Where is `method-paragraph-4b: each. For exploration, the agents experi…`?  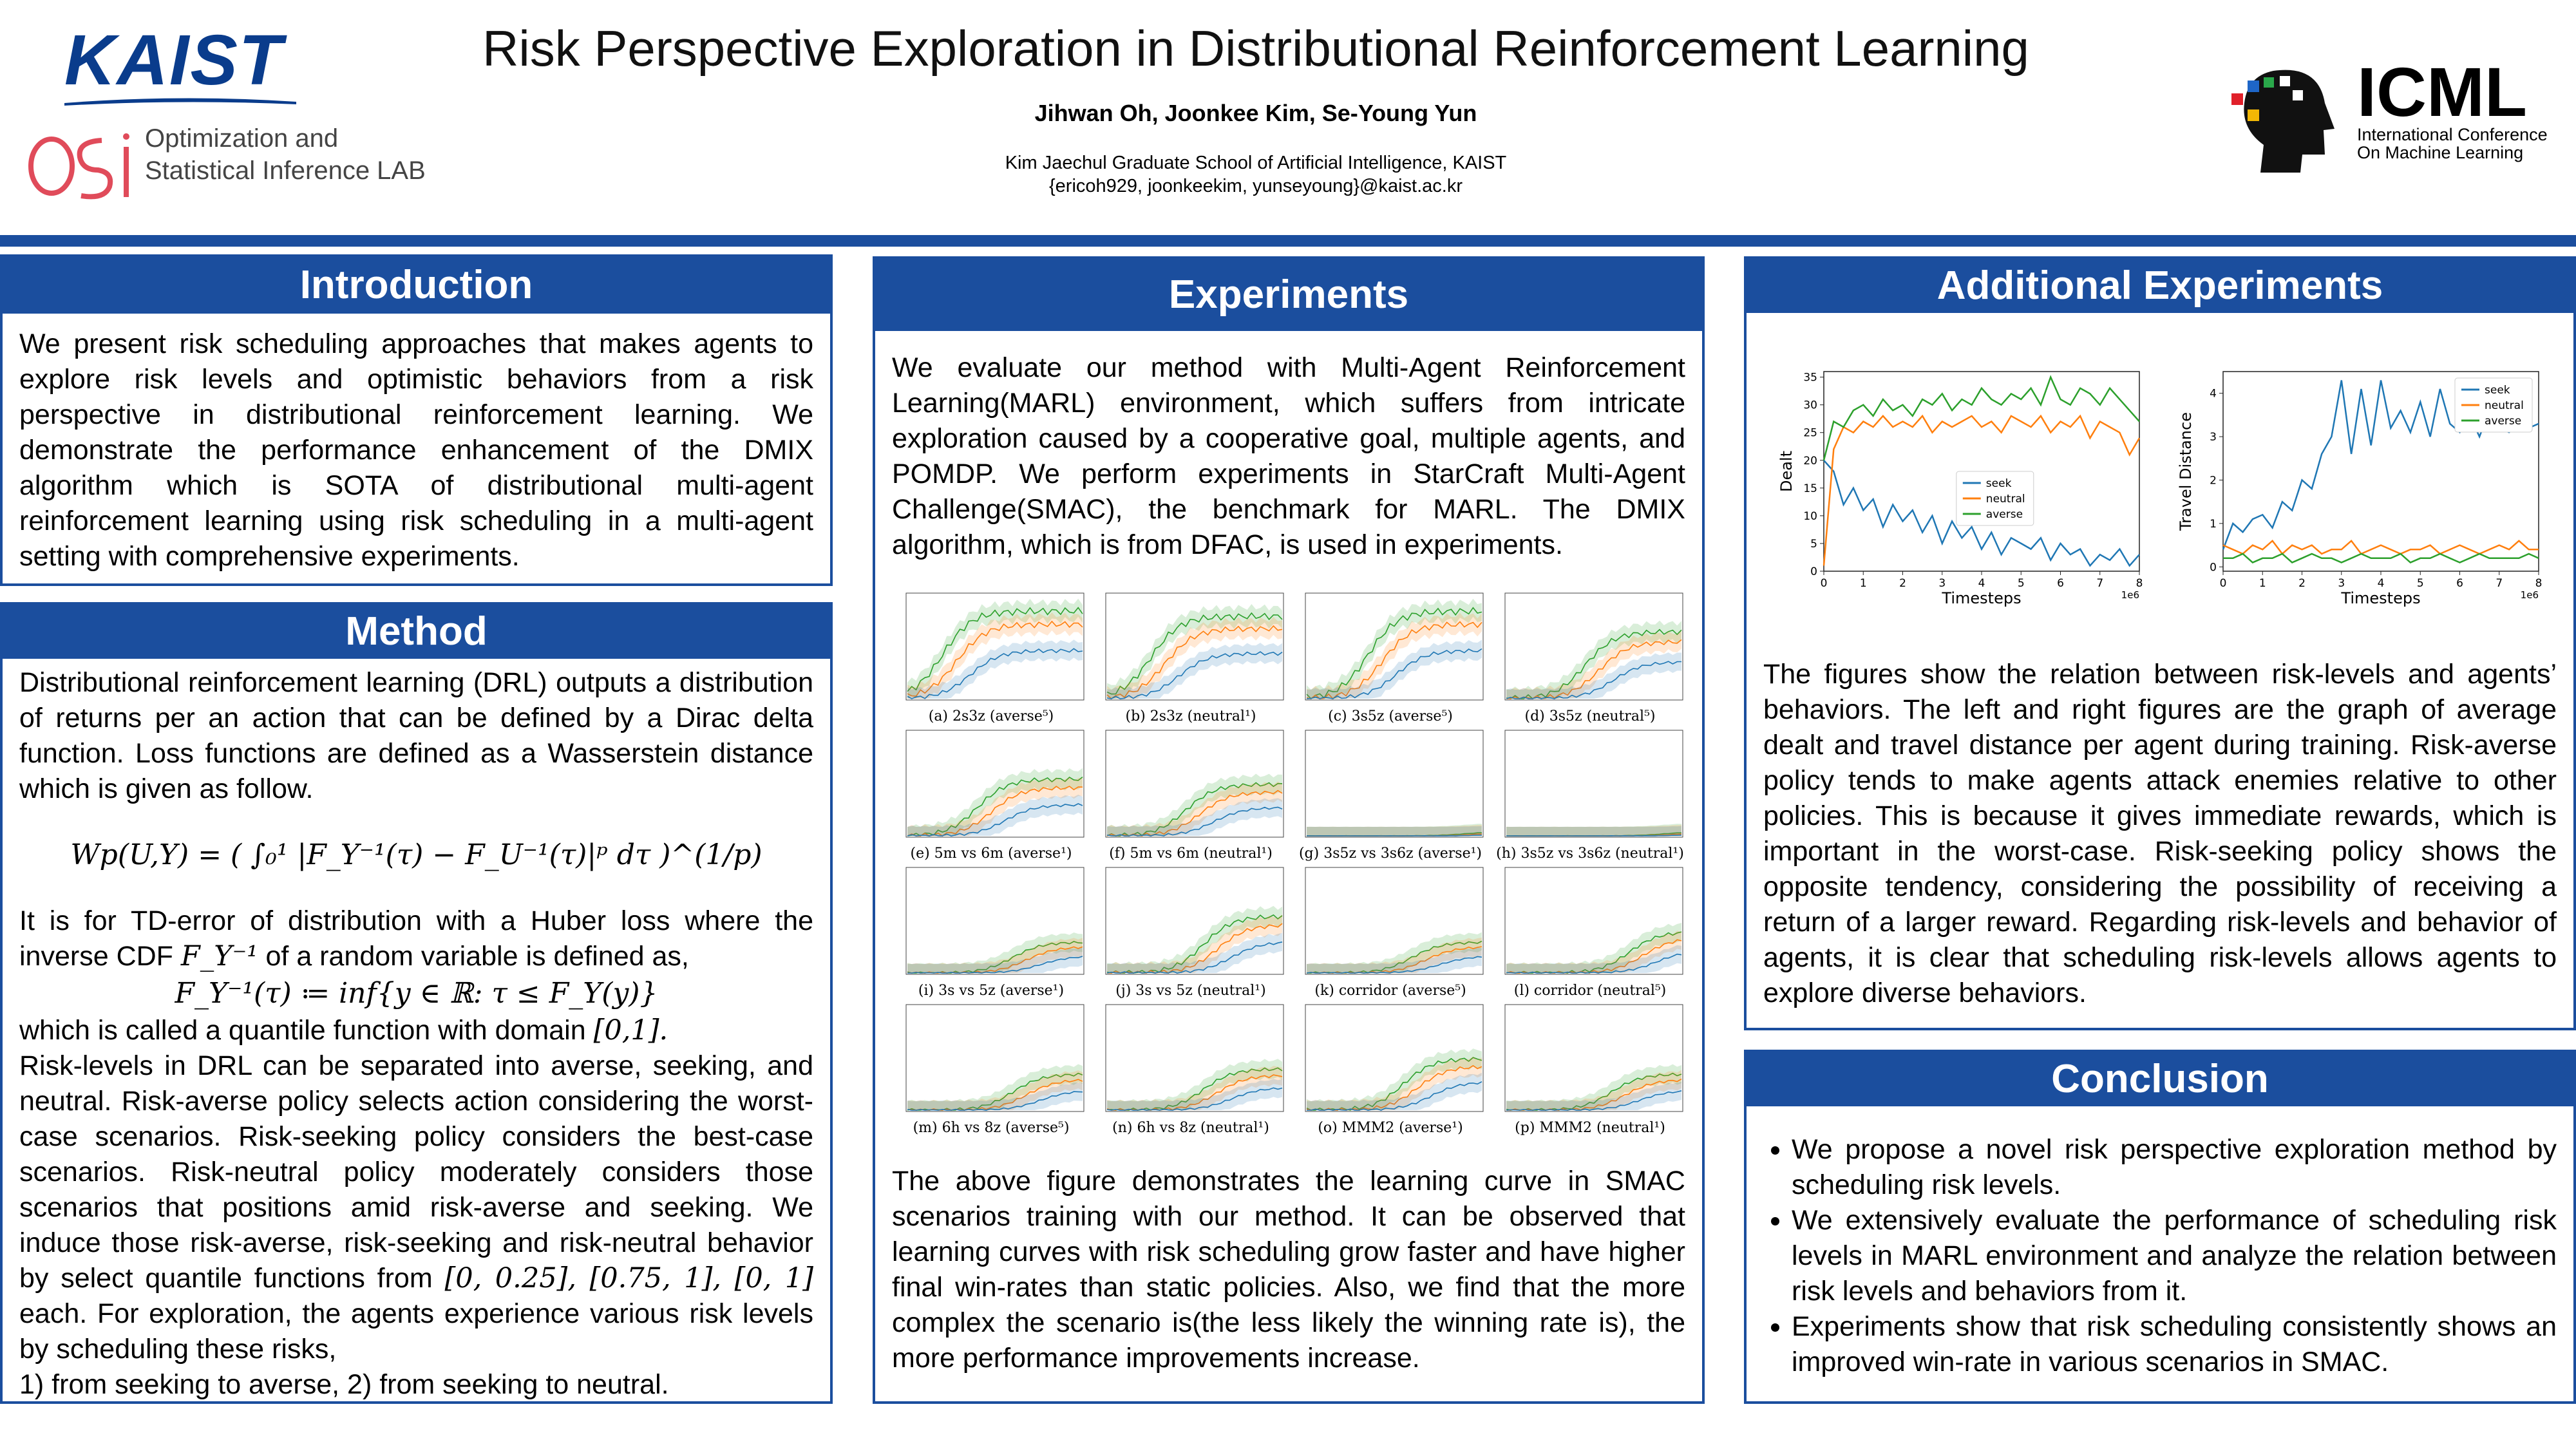 method-paragraph-4b: each. For exploration, the agents experi… is located at coordinates (416, 1332).